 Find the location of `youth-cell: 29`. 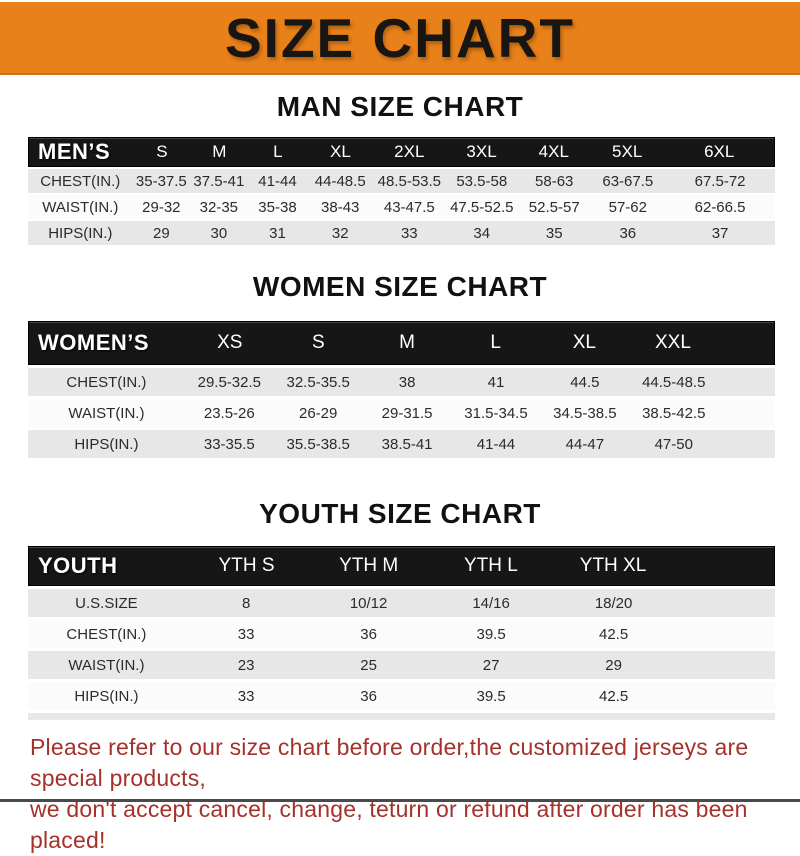

youth-cell: 29 is located at coordinates (613, 665).